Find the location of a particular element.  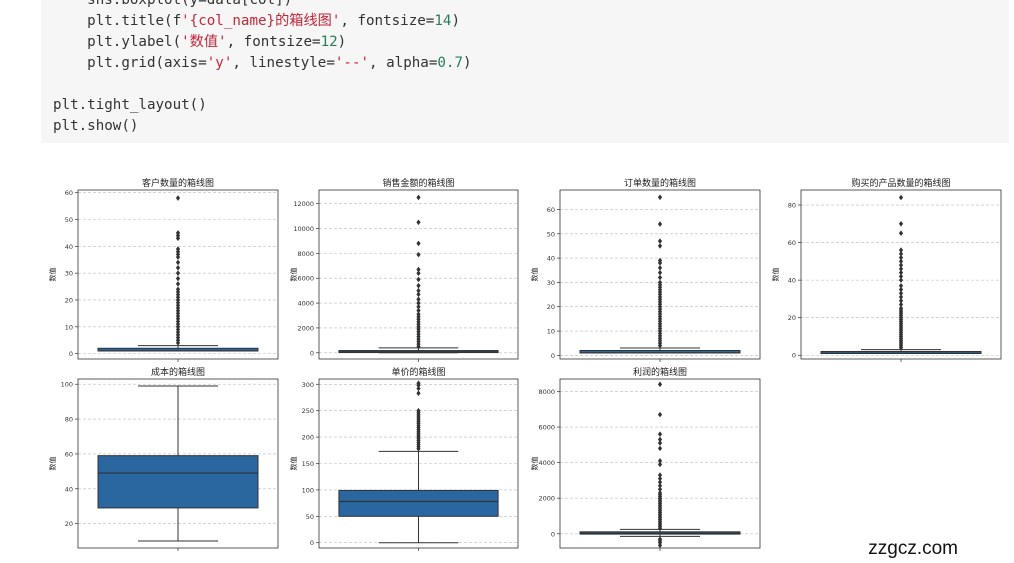

subplot-title: 成本的箱线图 is located at coordinates (178, 372).